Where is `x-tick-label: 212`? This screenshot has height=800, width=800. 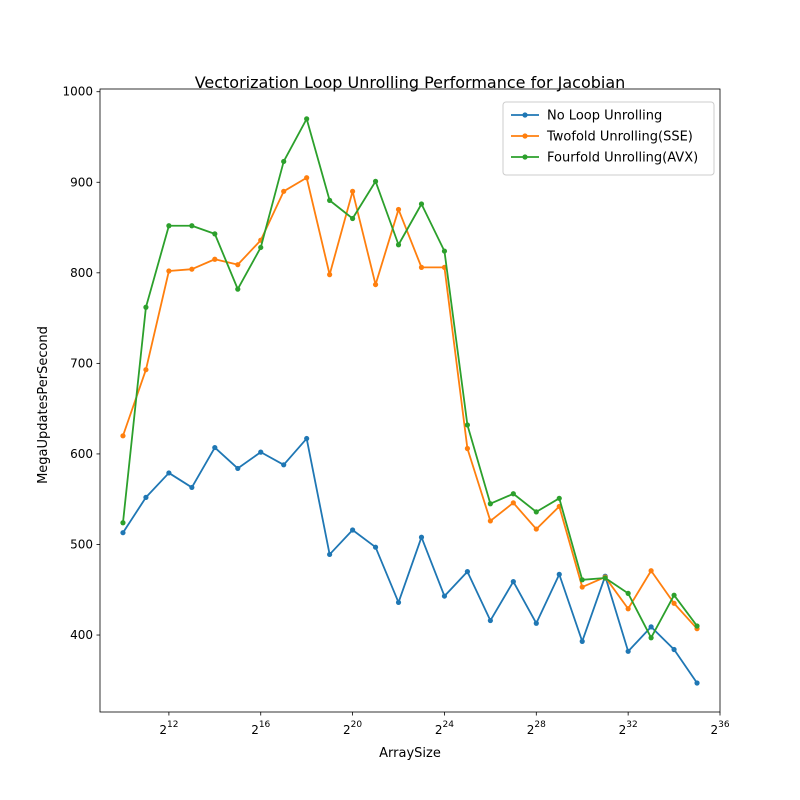
x-tick-label: 212 is located at coordinates (168, 728).